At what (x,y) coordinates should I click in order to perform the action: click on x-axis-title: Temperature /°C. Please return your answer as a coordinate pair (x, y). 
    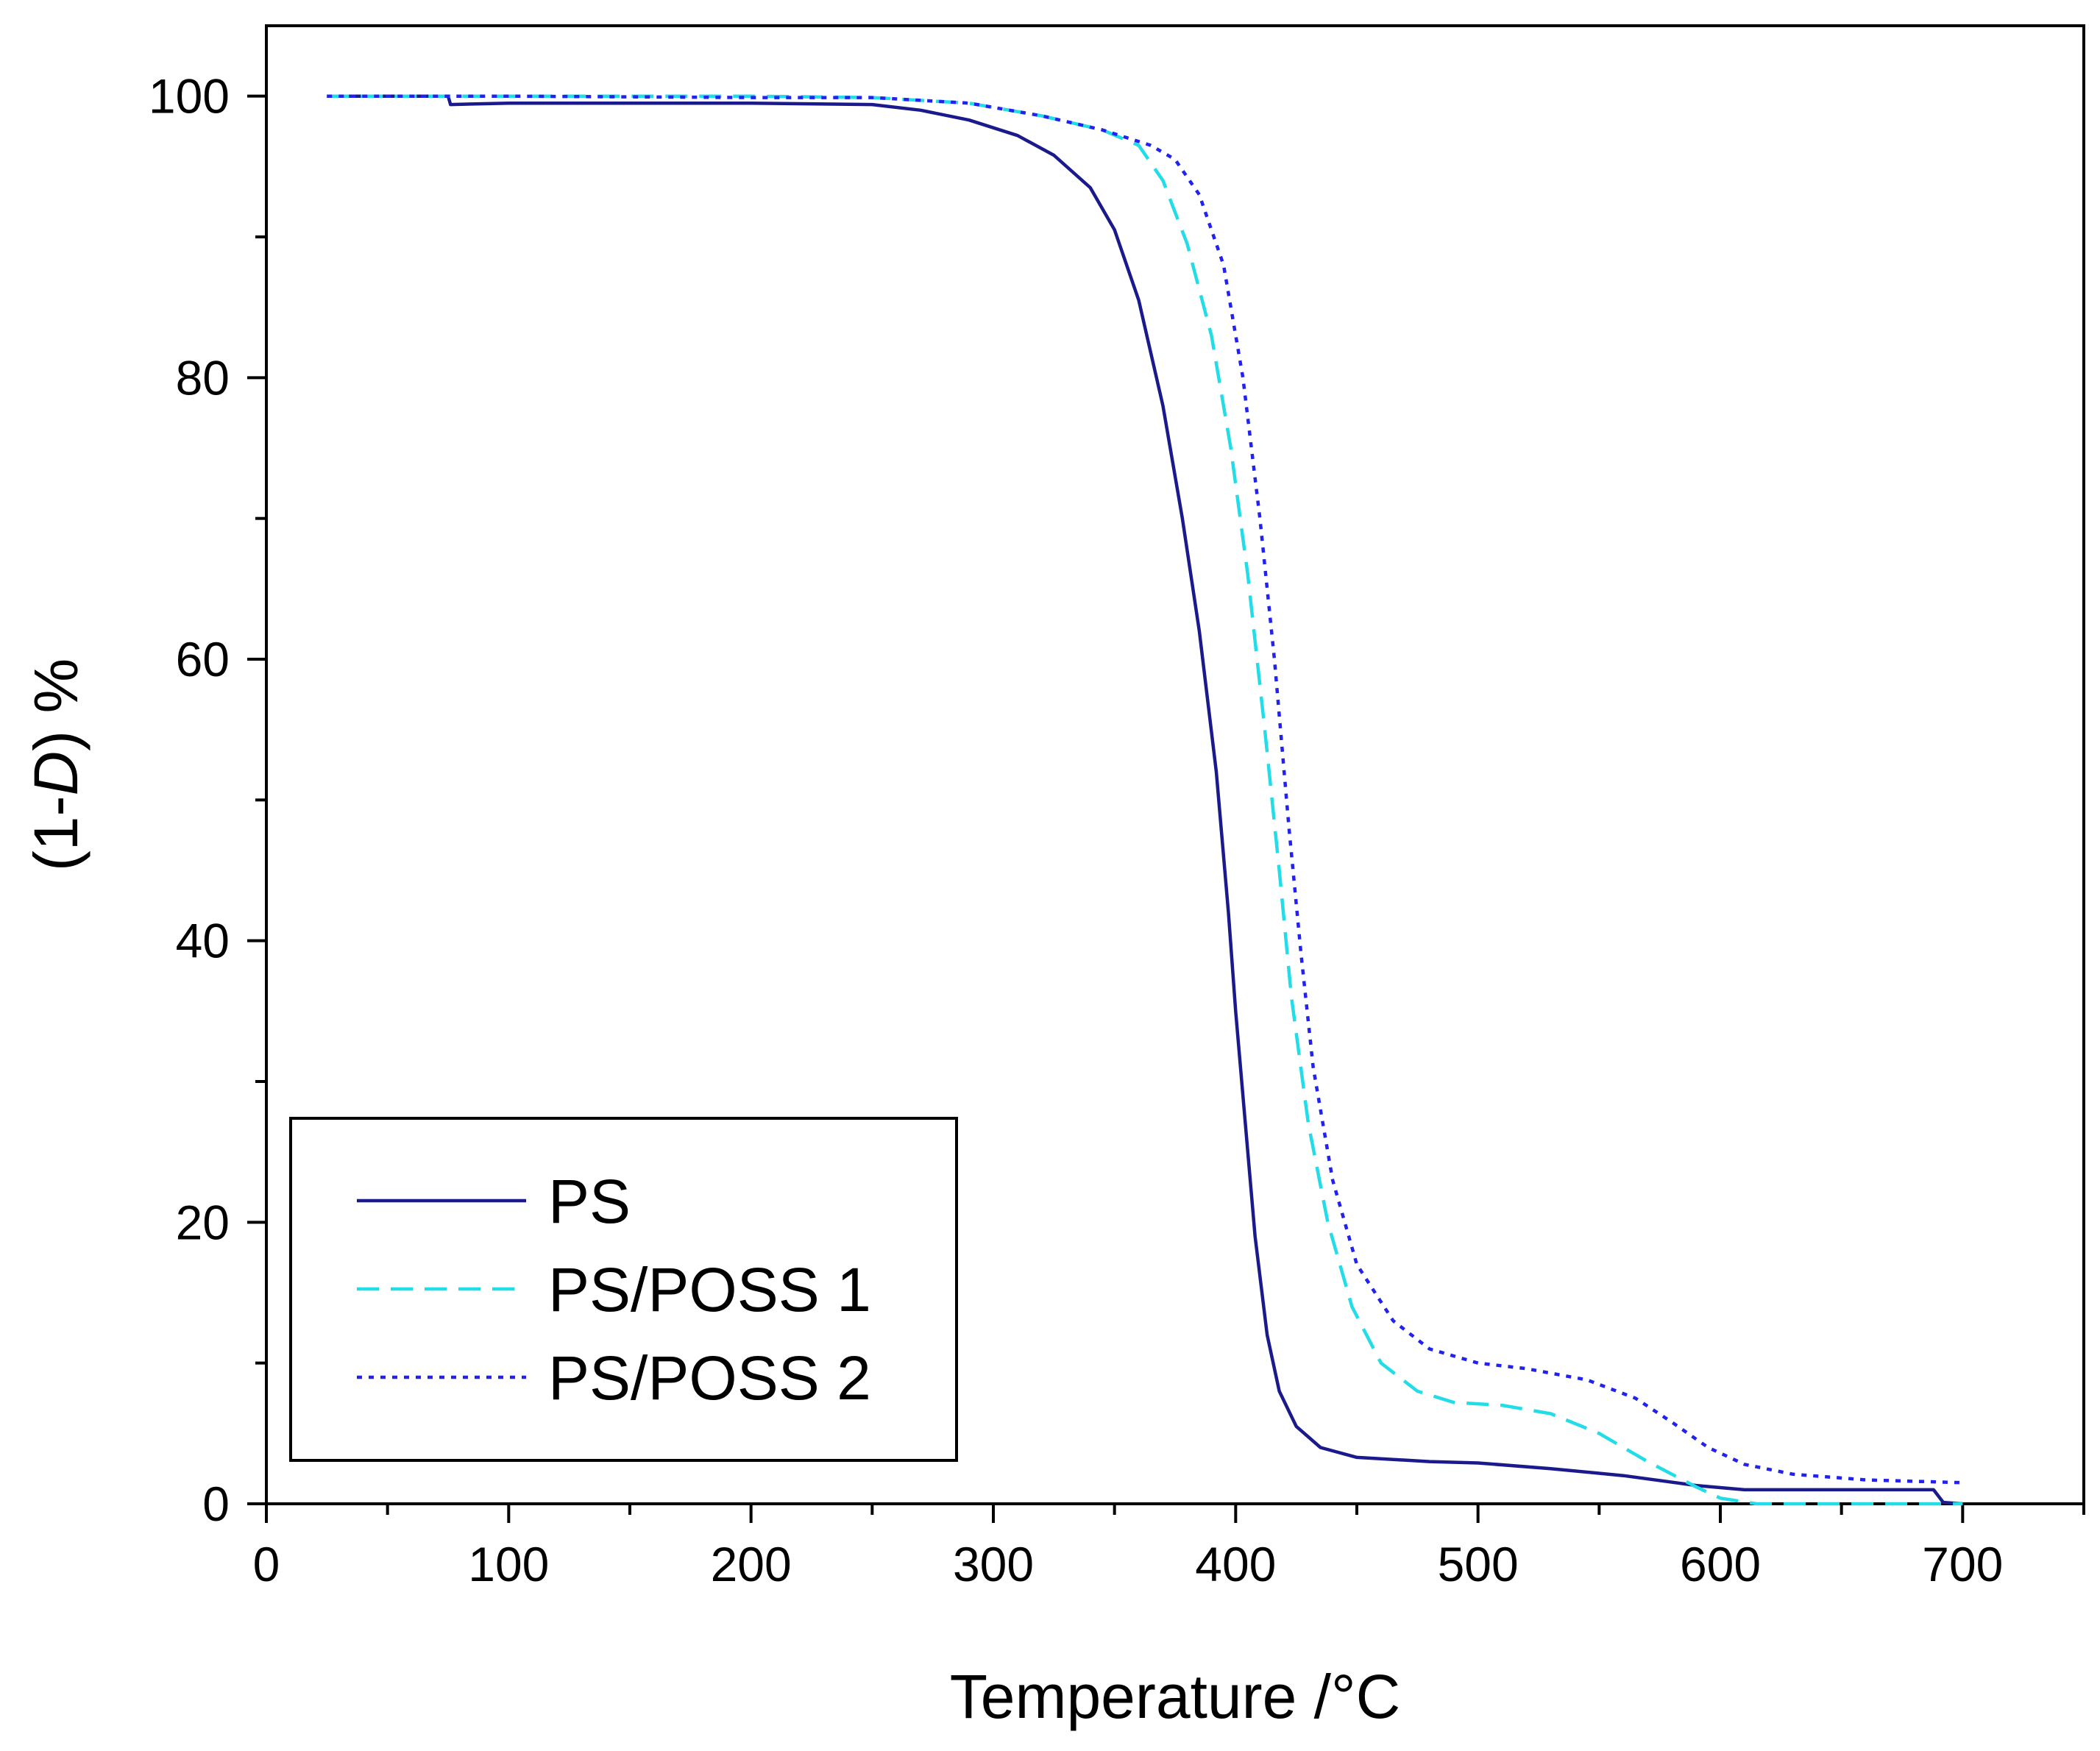
    Looking at the image, I should click on (1175, 1697).